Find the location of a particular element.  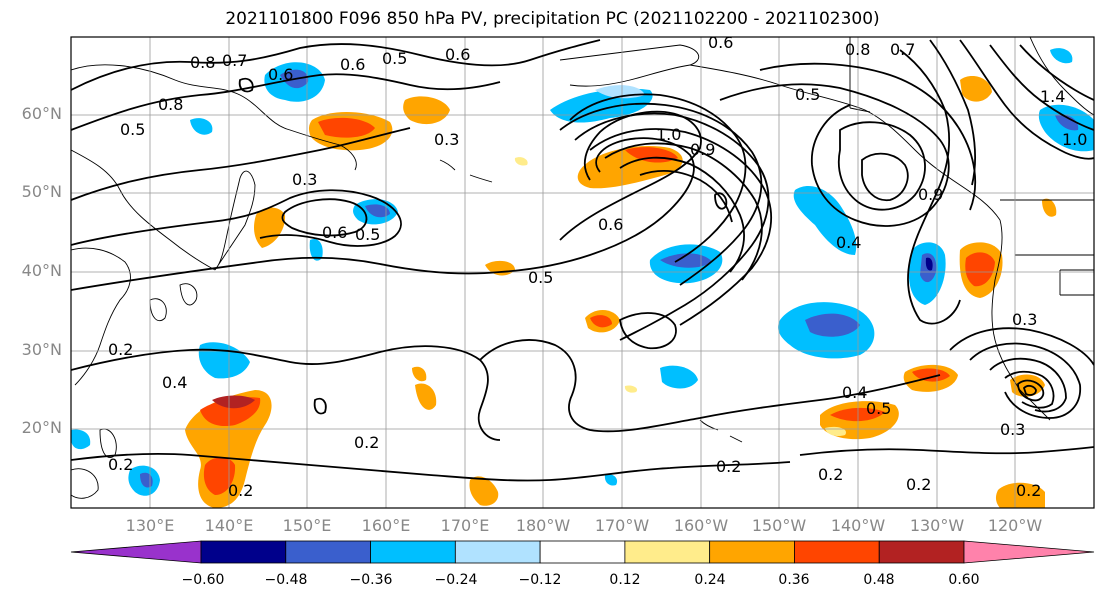

lon-label-120w: 120°W is located at coordinates (1015, 525).